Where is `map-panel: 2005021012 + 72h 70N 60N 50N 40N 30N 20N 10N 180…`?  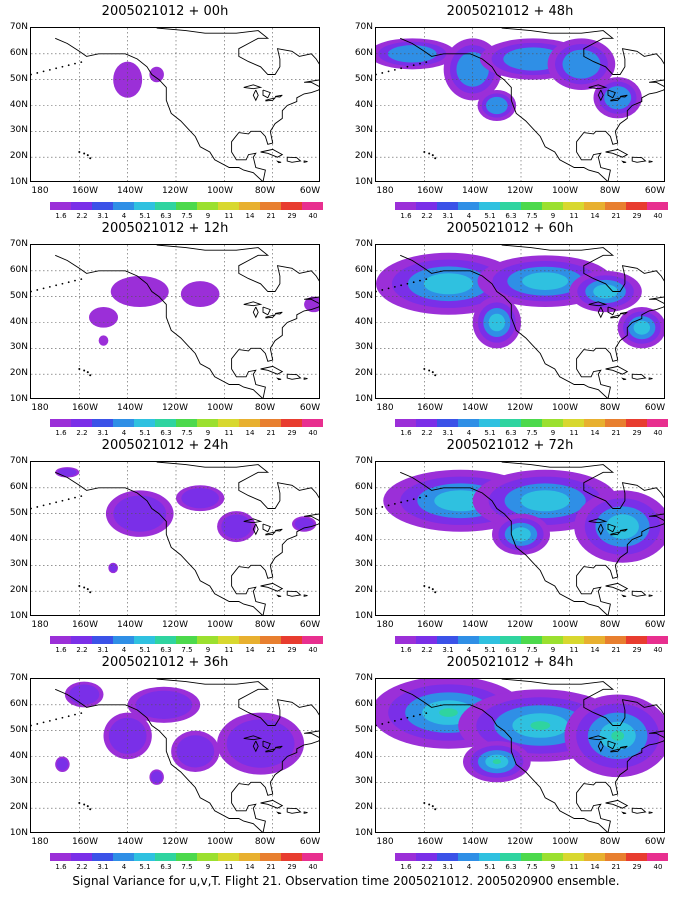 map-panel: 2005021012 + 72h 70N 60N 50N 40N 30N 20N 10N 180… is located at coordinates (510, 546).